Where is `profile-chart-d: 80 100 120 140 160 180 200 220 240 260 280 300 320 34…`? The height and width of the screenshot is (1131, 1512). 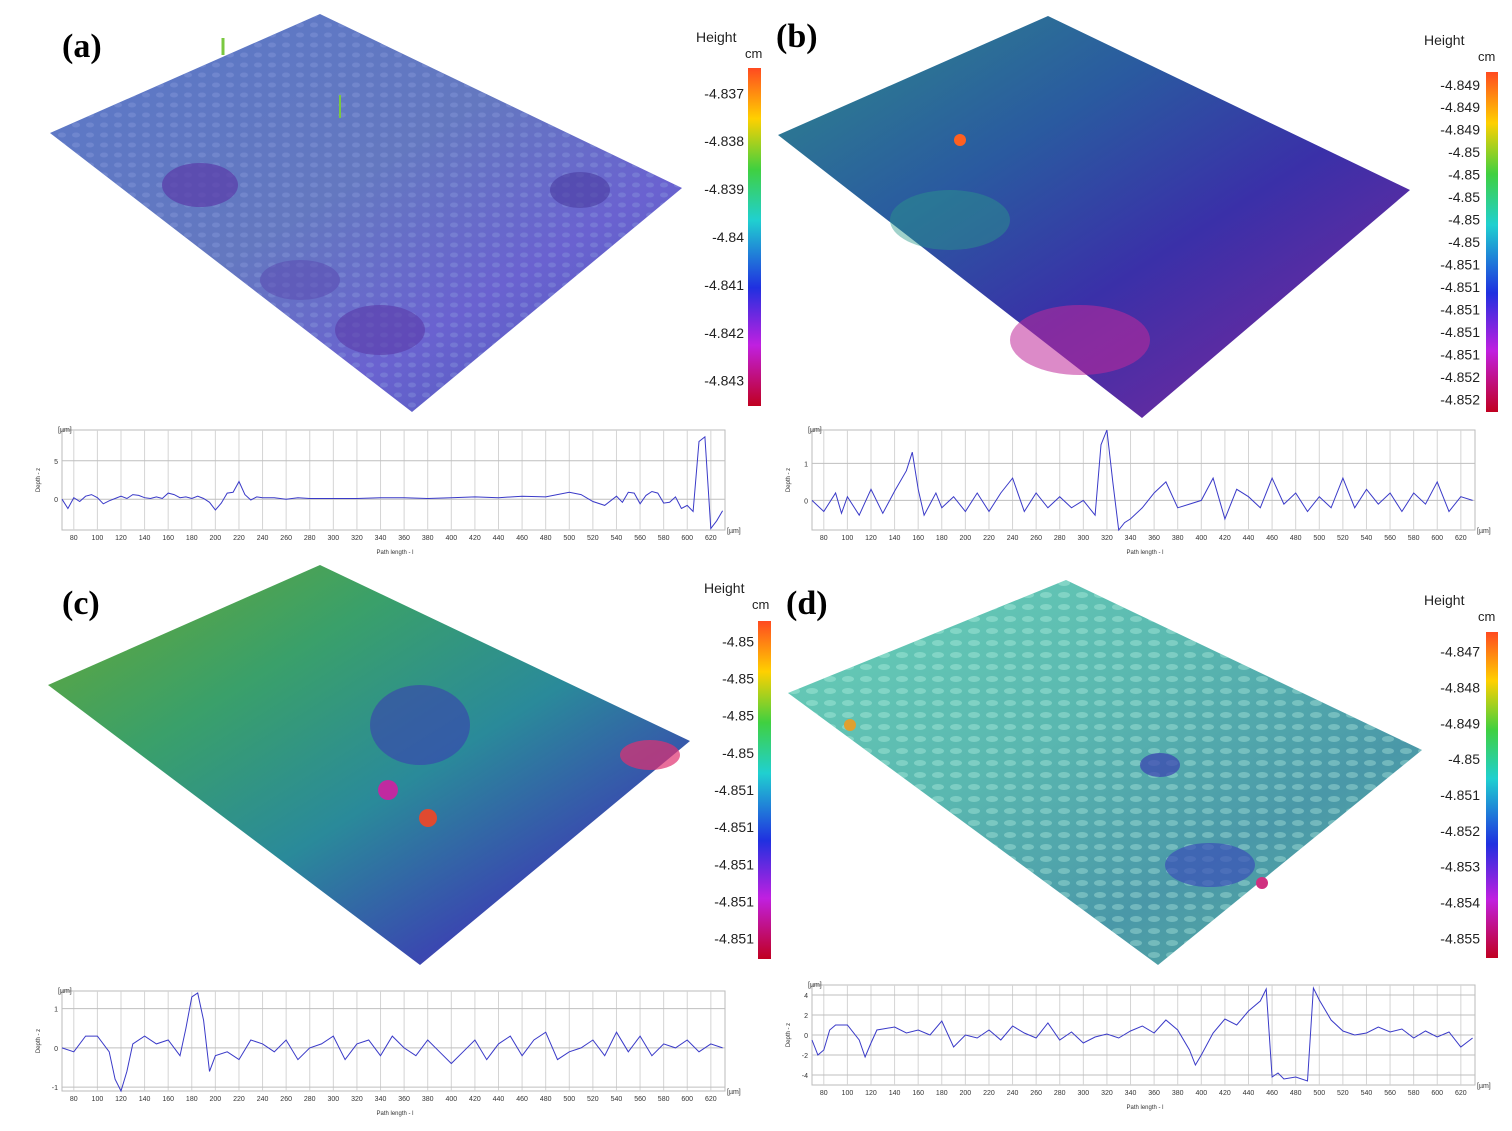
profile-chart-d: 80 100 120 140 160 180 200 220 240 260 280 300 320 34… is located at coordinates (1138, 1046).